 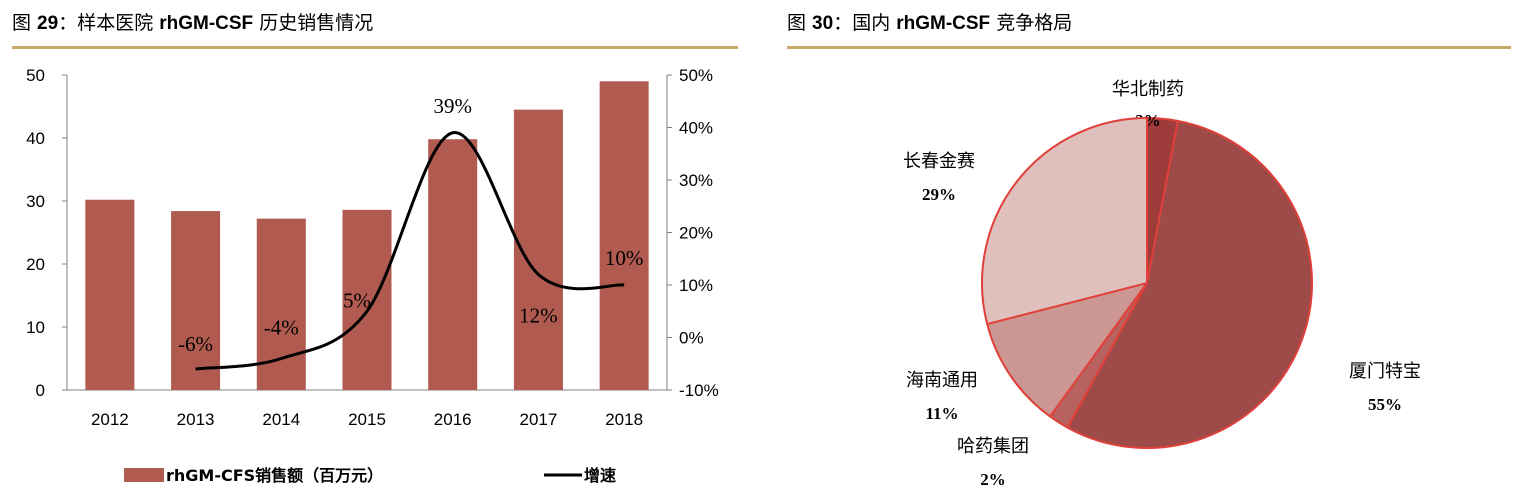 What do you see at coordinates (993, 446) in the screenshot?
I see `pie-slice-name-label: 哈药集团` at bounding box center [993, 446].